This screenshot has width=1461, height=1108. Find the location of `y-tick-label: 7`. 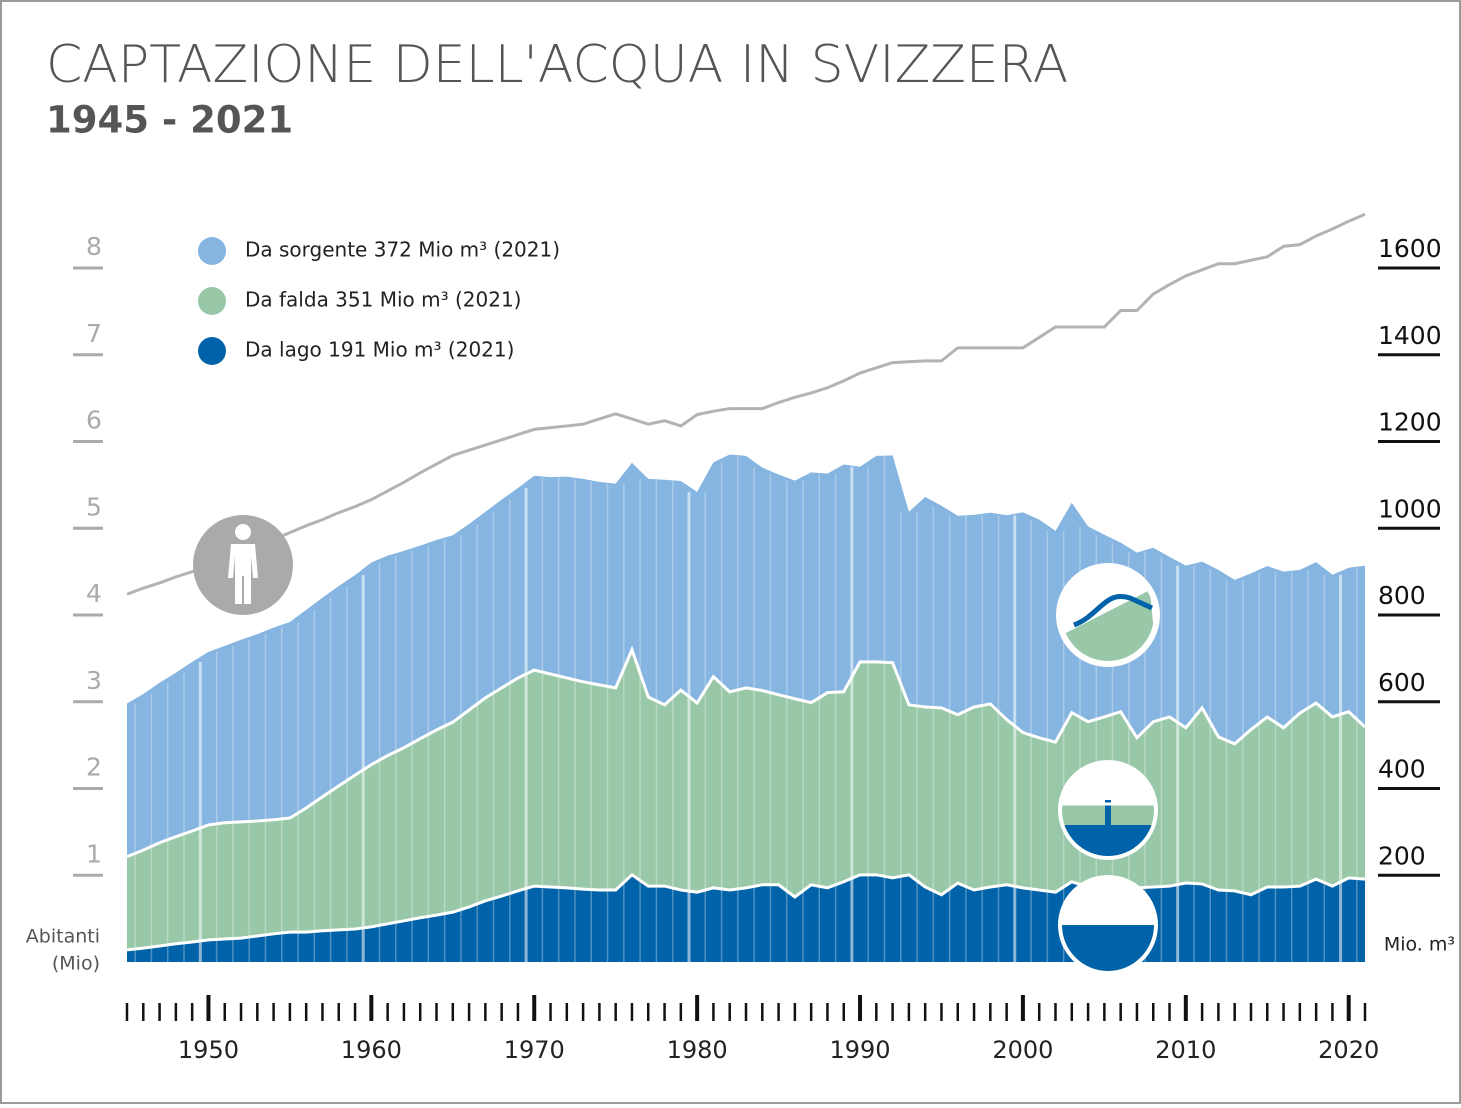

y-tick-label: 7 is located at coordinates (94, 333).